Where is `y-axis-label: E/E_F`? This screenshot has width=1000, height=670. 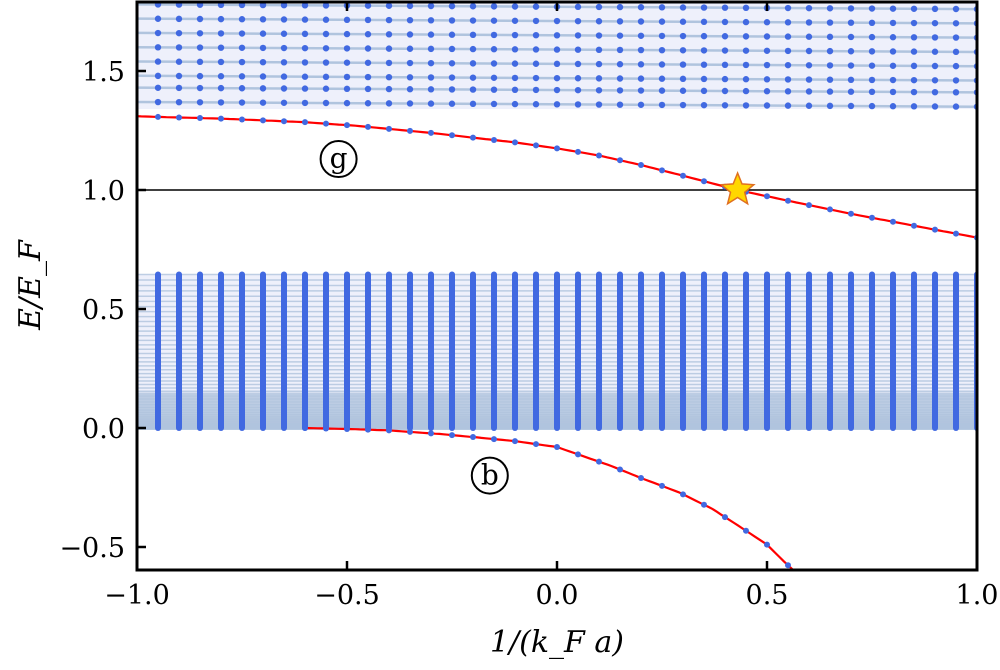
y-axis-label: E/E_F is located at coordinates (30, 285).